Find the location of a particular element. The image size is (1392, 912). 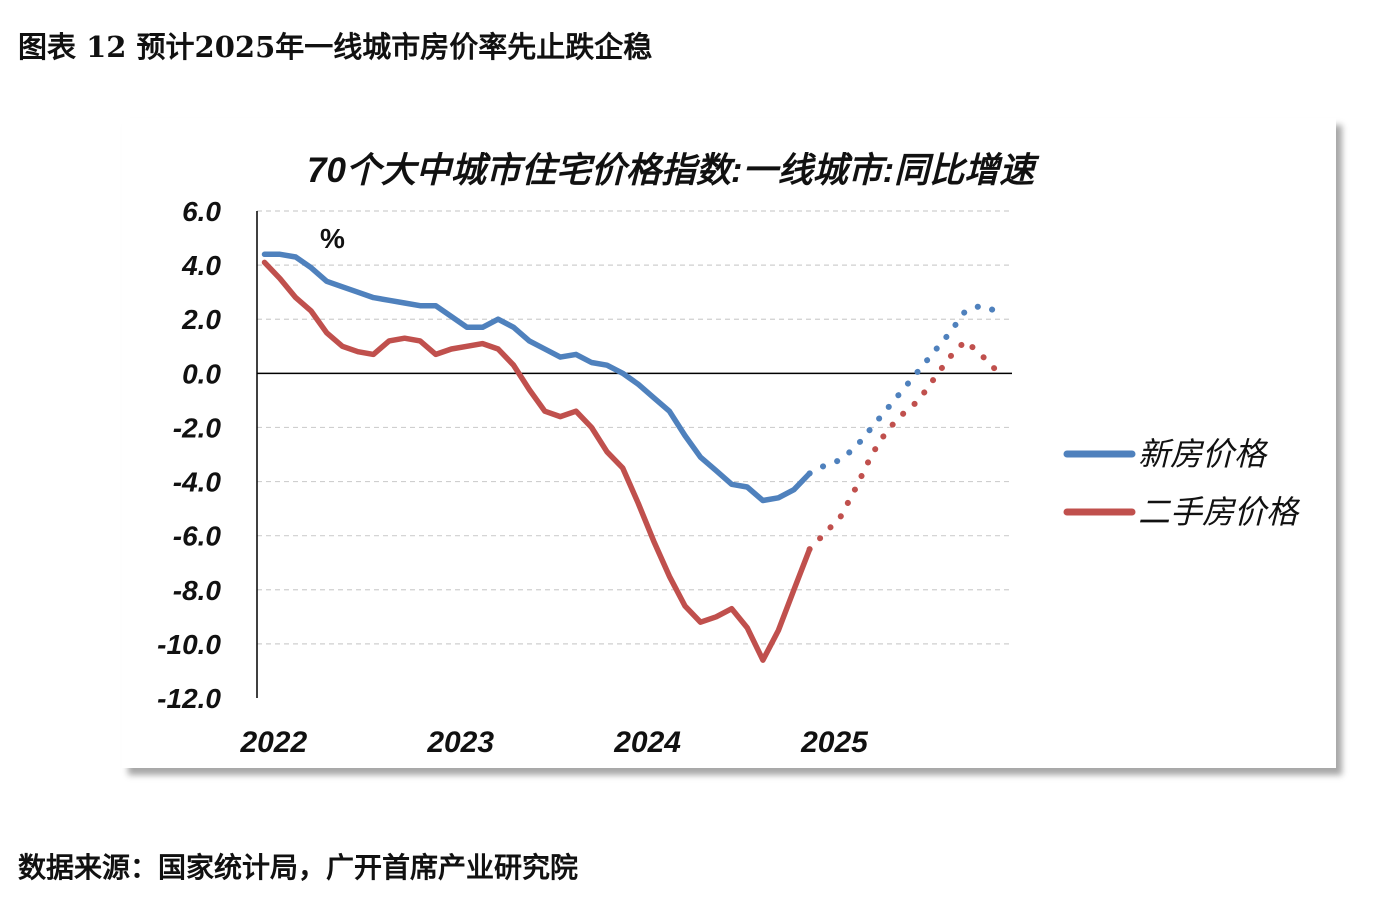

source-note: 数据来源：国家统计局，广开首席产业研究院 is located at coordinates (298, 867).